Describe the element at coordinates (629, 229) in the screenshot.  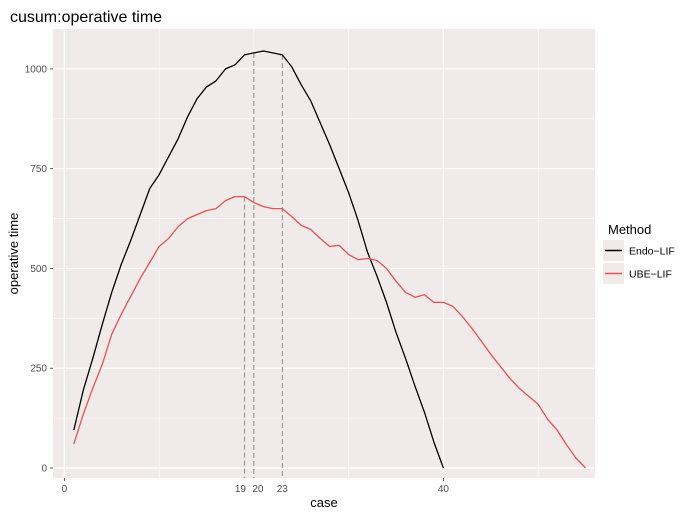
I see `legend-title: Method` at that location.